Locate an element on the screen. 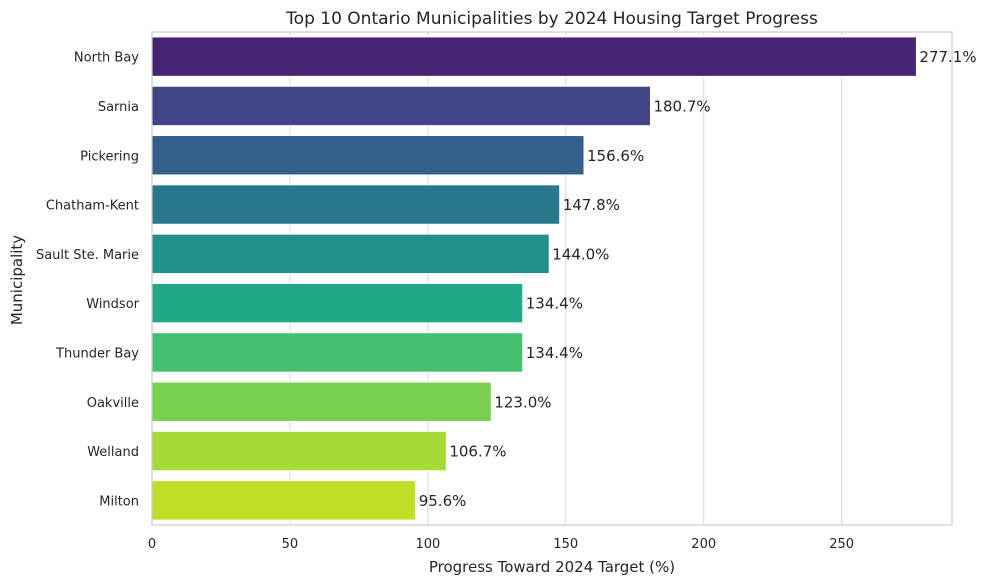 The image size is (982, 584). y-tick-label: Milton is located at coordinates (119, 501).